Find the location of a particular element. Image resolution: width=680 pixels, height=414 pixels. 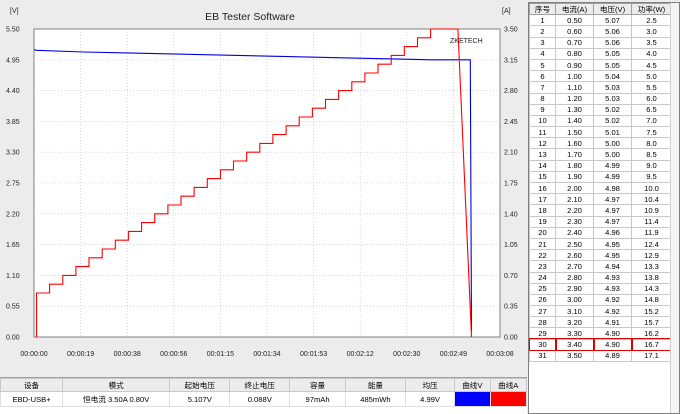

table-row: 24 2.80 4.93 13.8 is located at coordinates (600, 277).